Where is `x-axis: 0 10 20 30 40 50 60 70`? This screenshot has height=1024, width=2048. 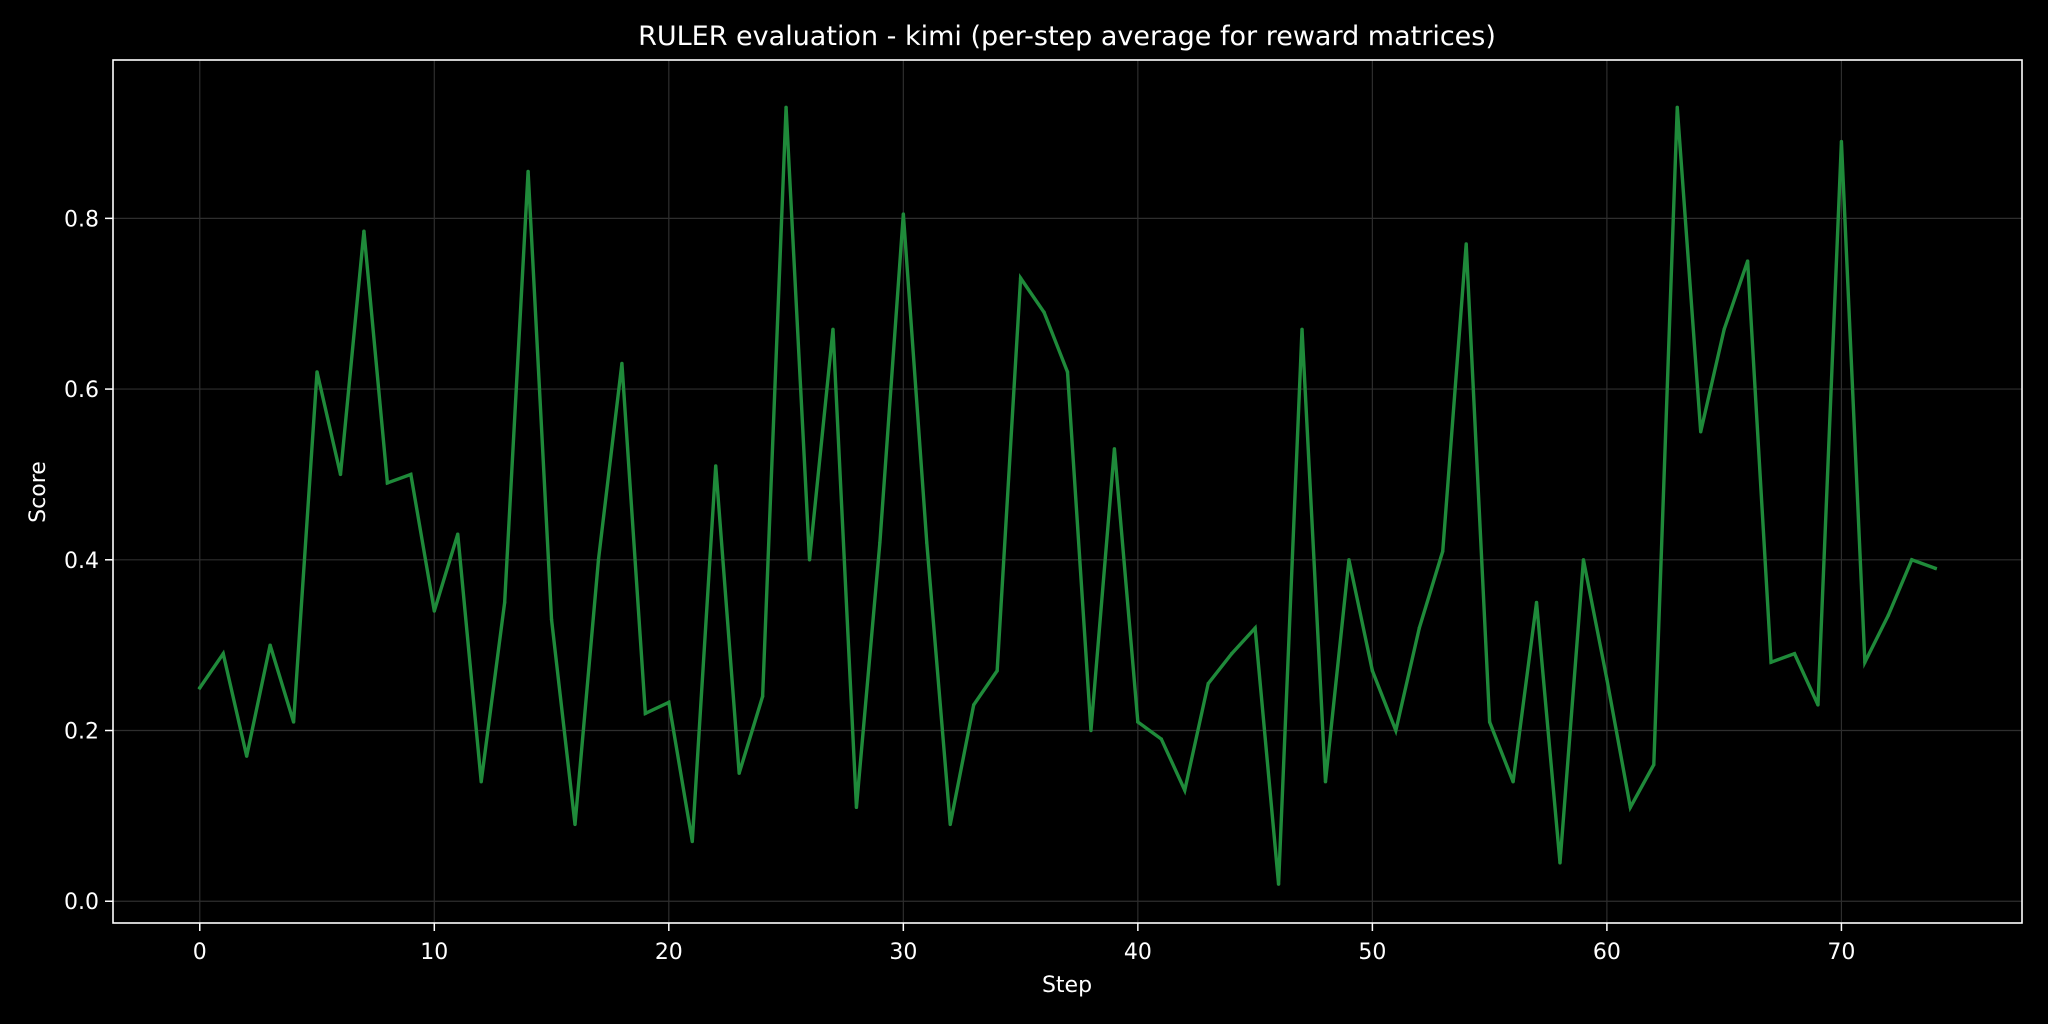 x-axis: 0 10 20 30 40 50 60 70 is located at coordinates (1024, 944).